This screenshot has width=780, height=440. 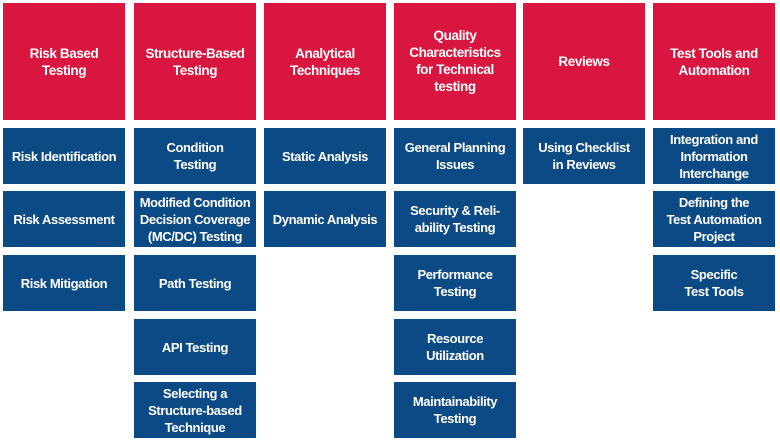 I want to click on category-header: Analytical Techniques, so click(x=325, y=61).